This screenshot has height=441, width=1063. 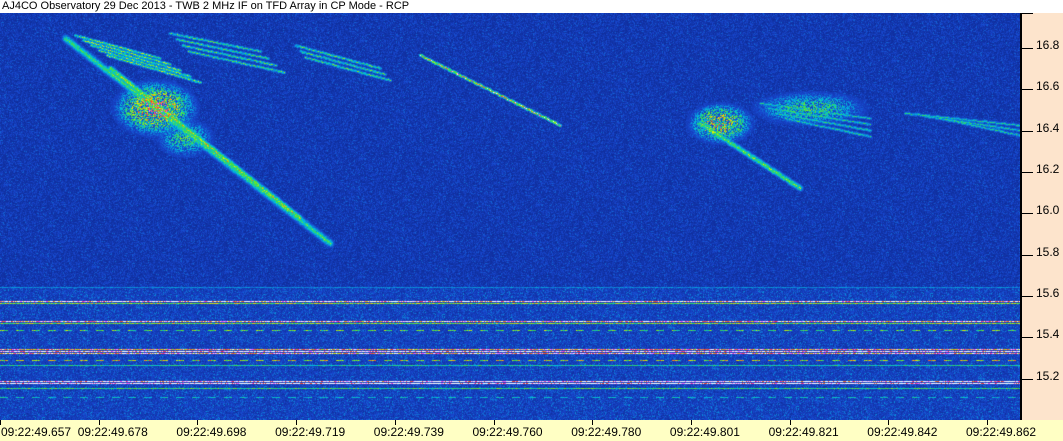 I want to click on y-tick-label: 16.4, so click(x=1048, y=127).